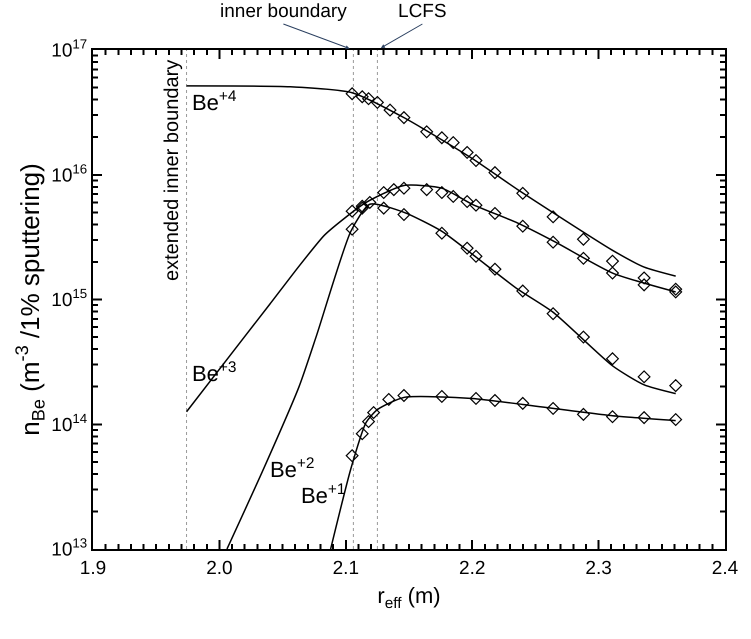 This screenshot has height=639, width=751. What do you see at coordinates (598, 568) in the screenshot?
I see `x-tick-label: 2.3` at bounding box center [598, 568].